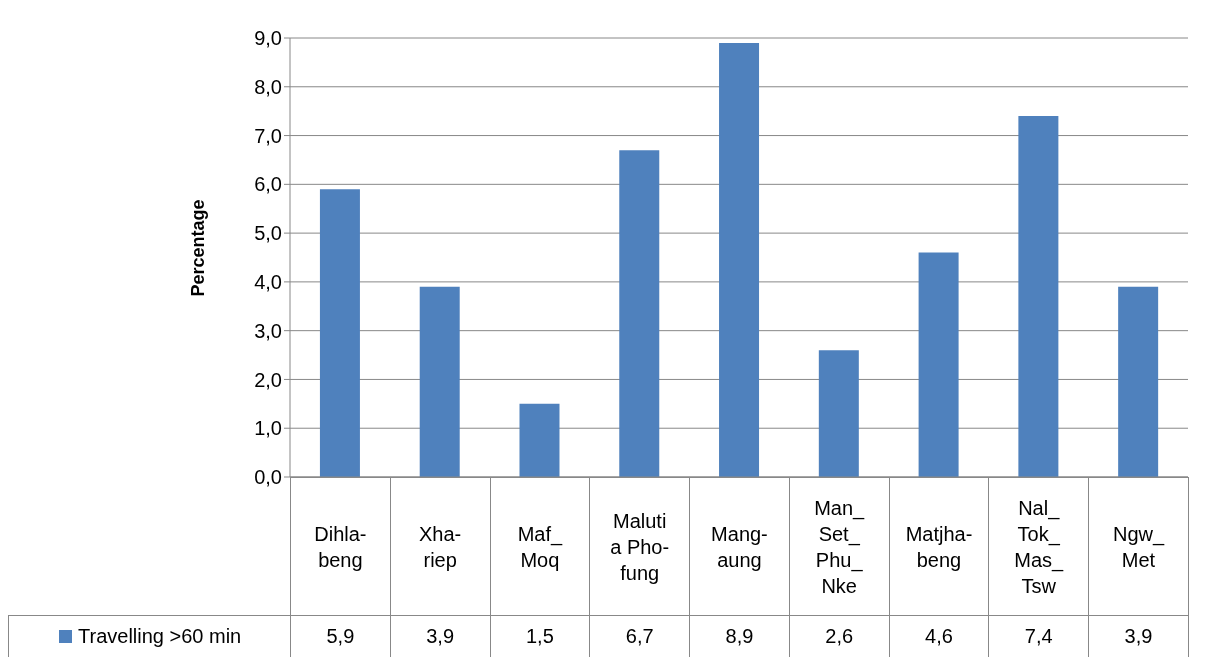 The width and height of the screenshot is (1205, 657). Describe the element at coordinates (939, 547) in the screenshot. I see `x-tick-label: Matjha-beng` at that location.